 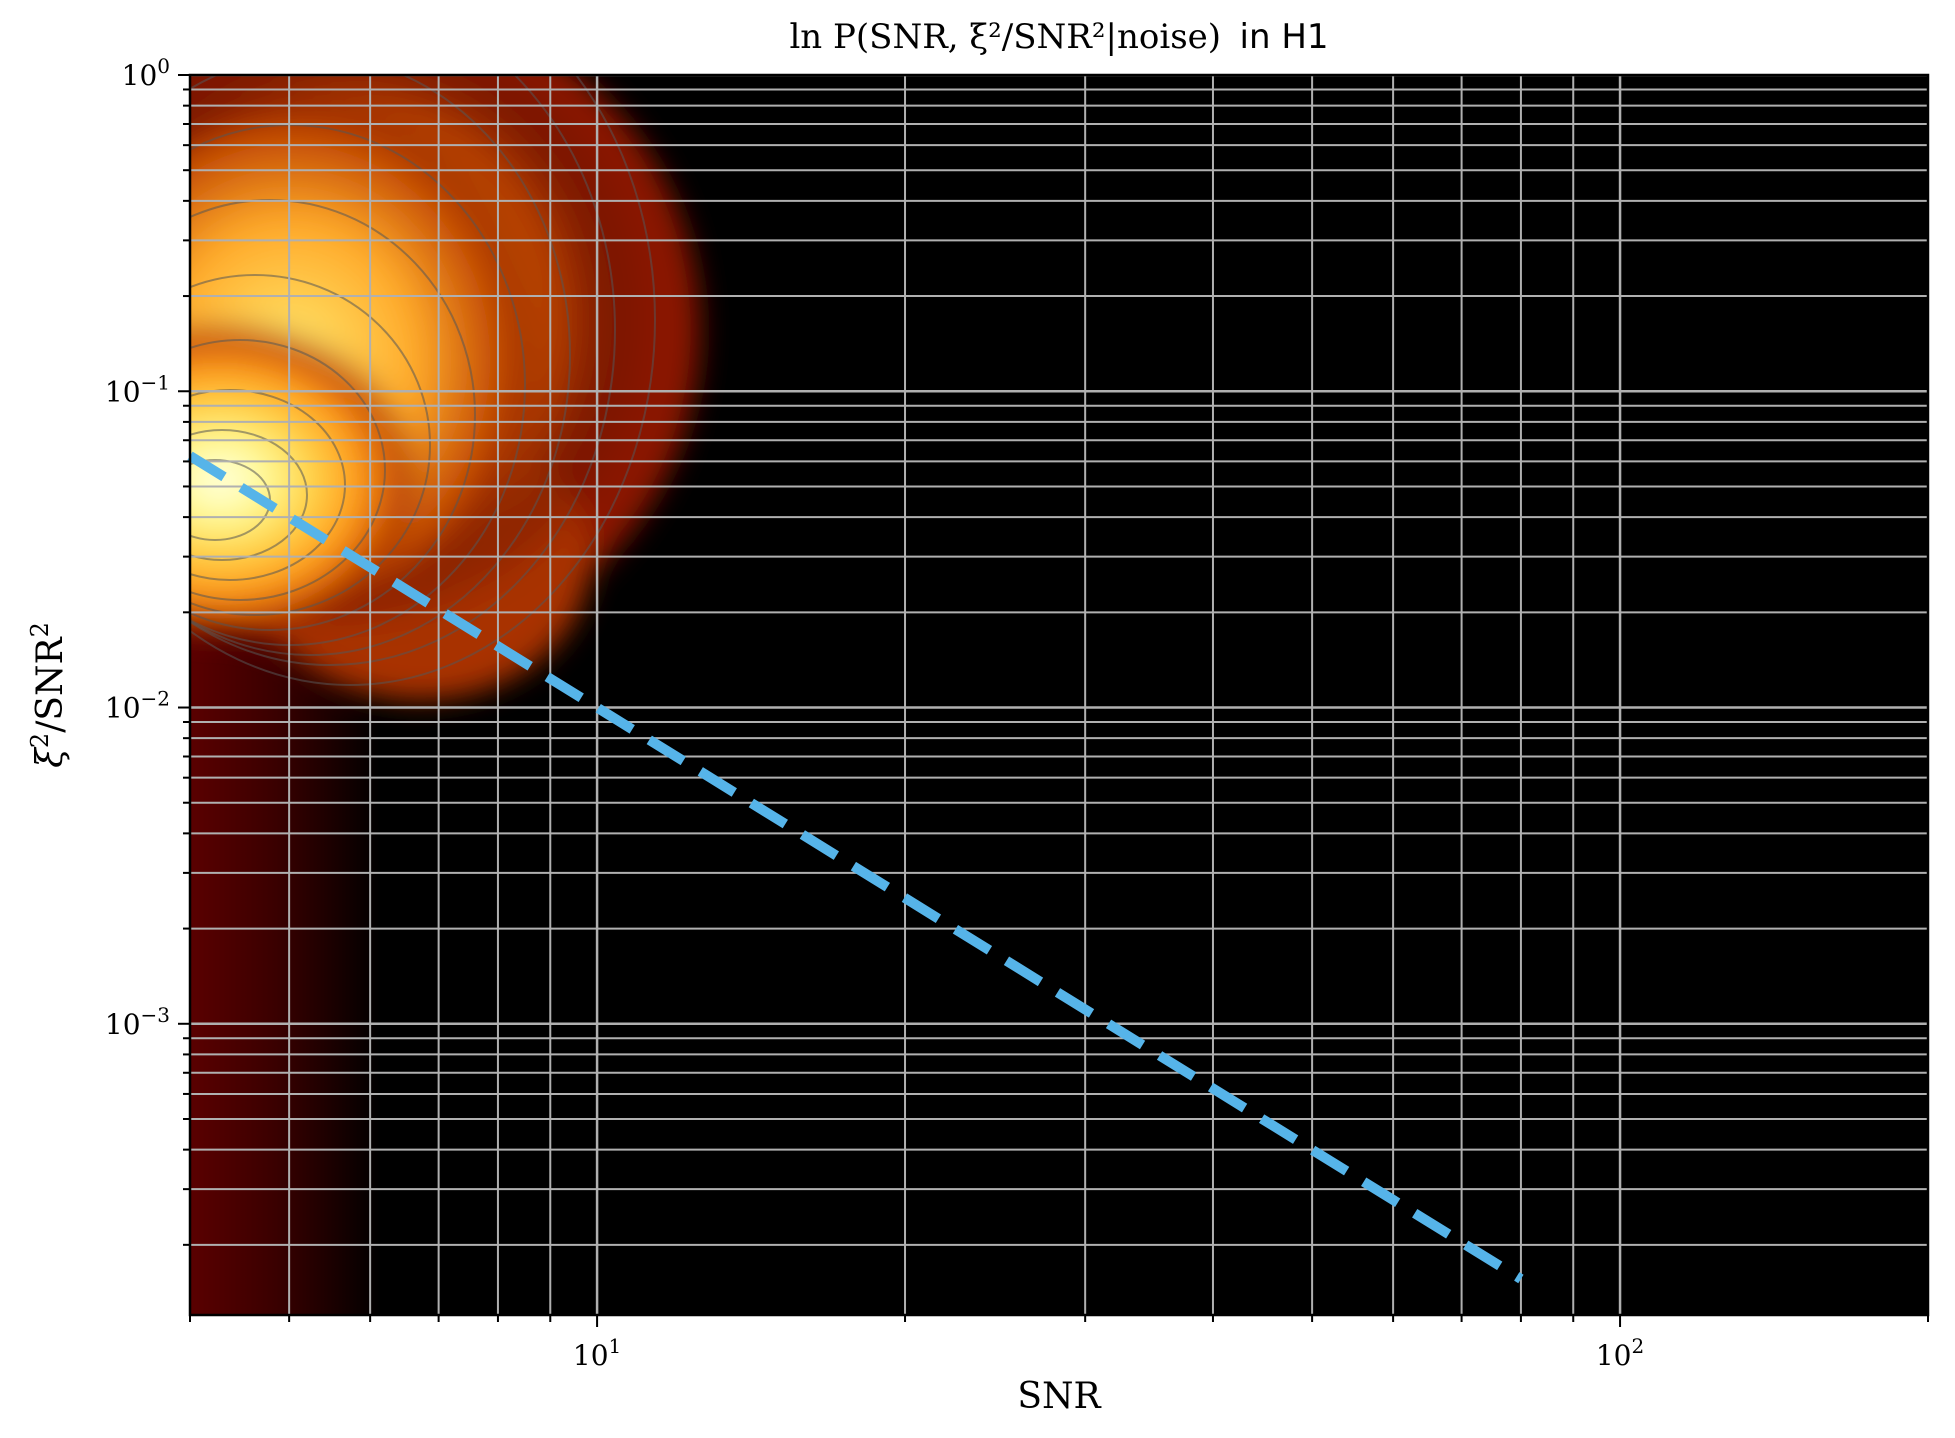 What do you see at coordinates (285, 957) in the screenshot?
I see `density-low-snr-tail` at bounding box center [285, 957].